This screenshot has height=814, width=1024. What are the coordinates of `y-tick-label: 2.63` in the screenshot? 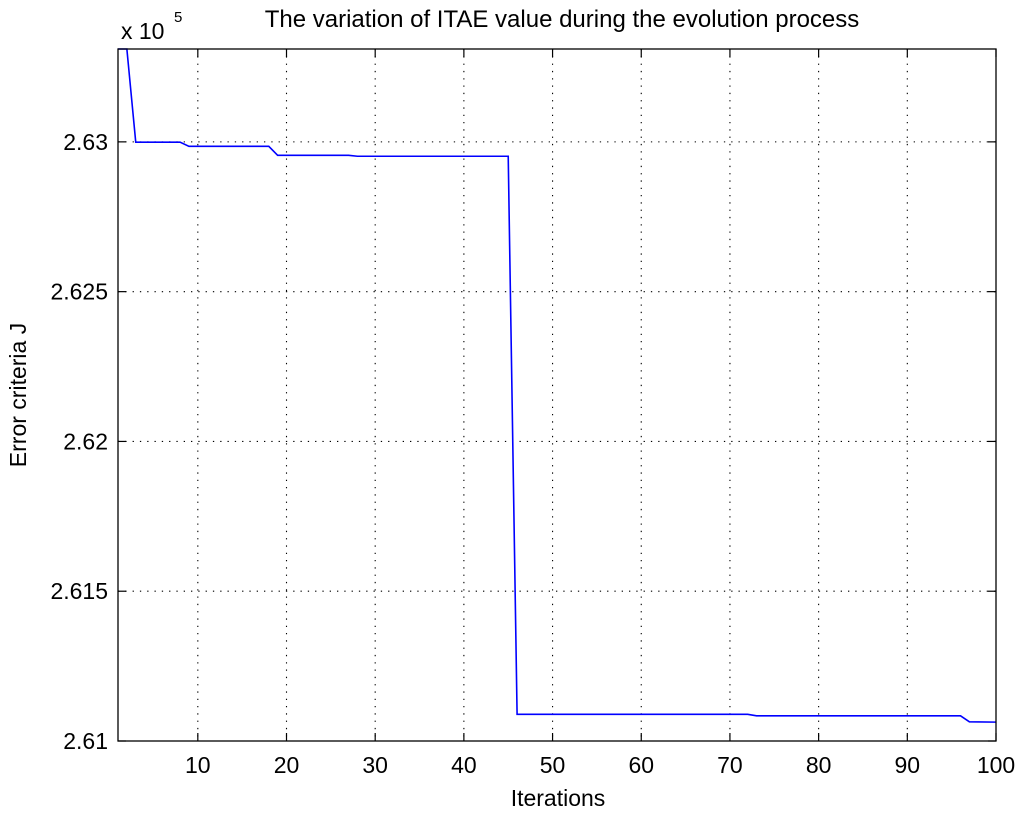 It's located at (85, 142).